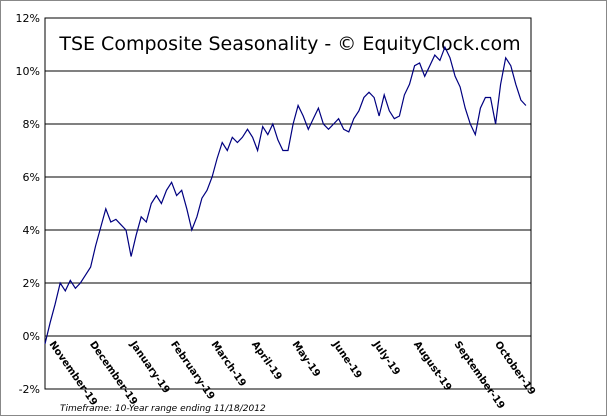 The image size is (609, 418). I want to click on y-tick-label: 0%, so click(31, 336).